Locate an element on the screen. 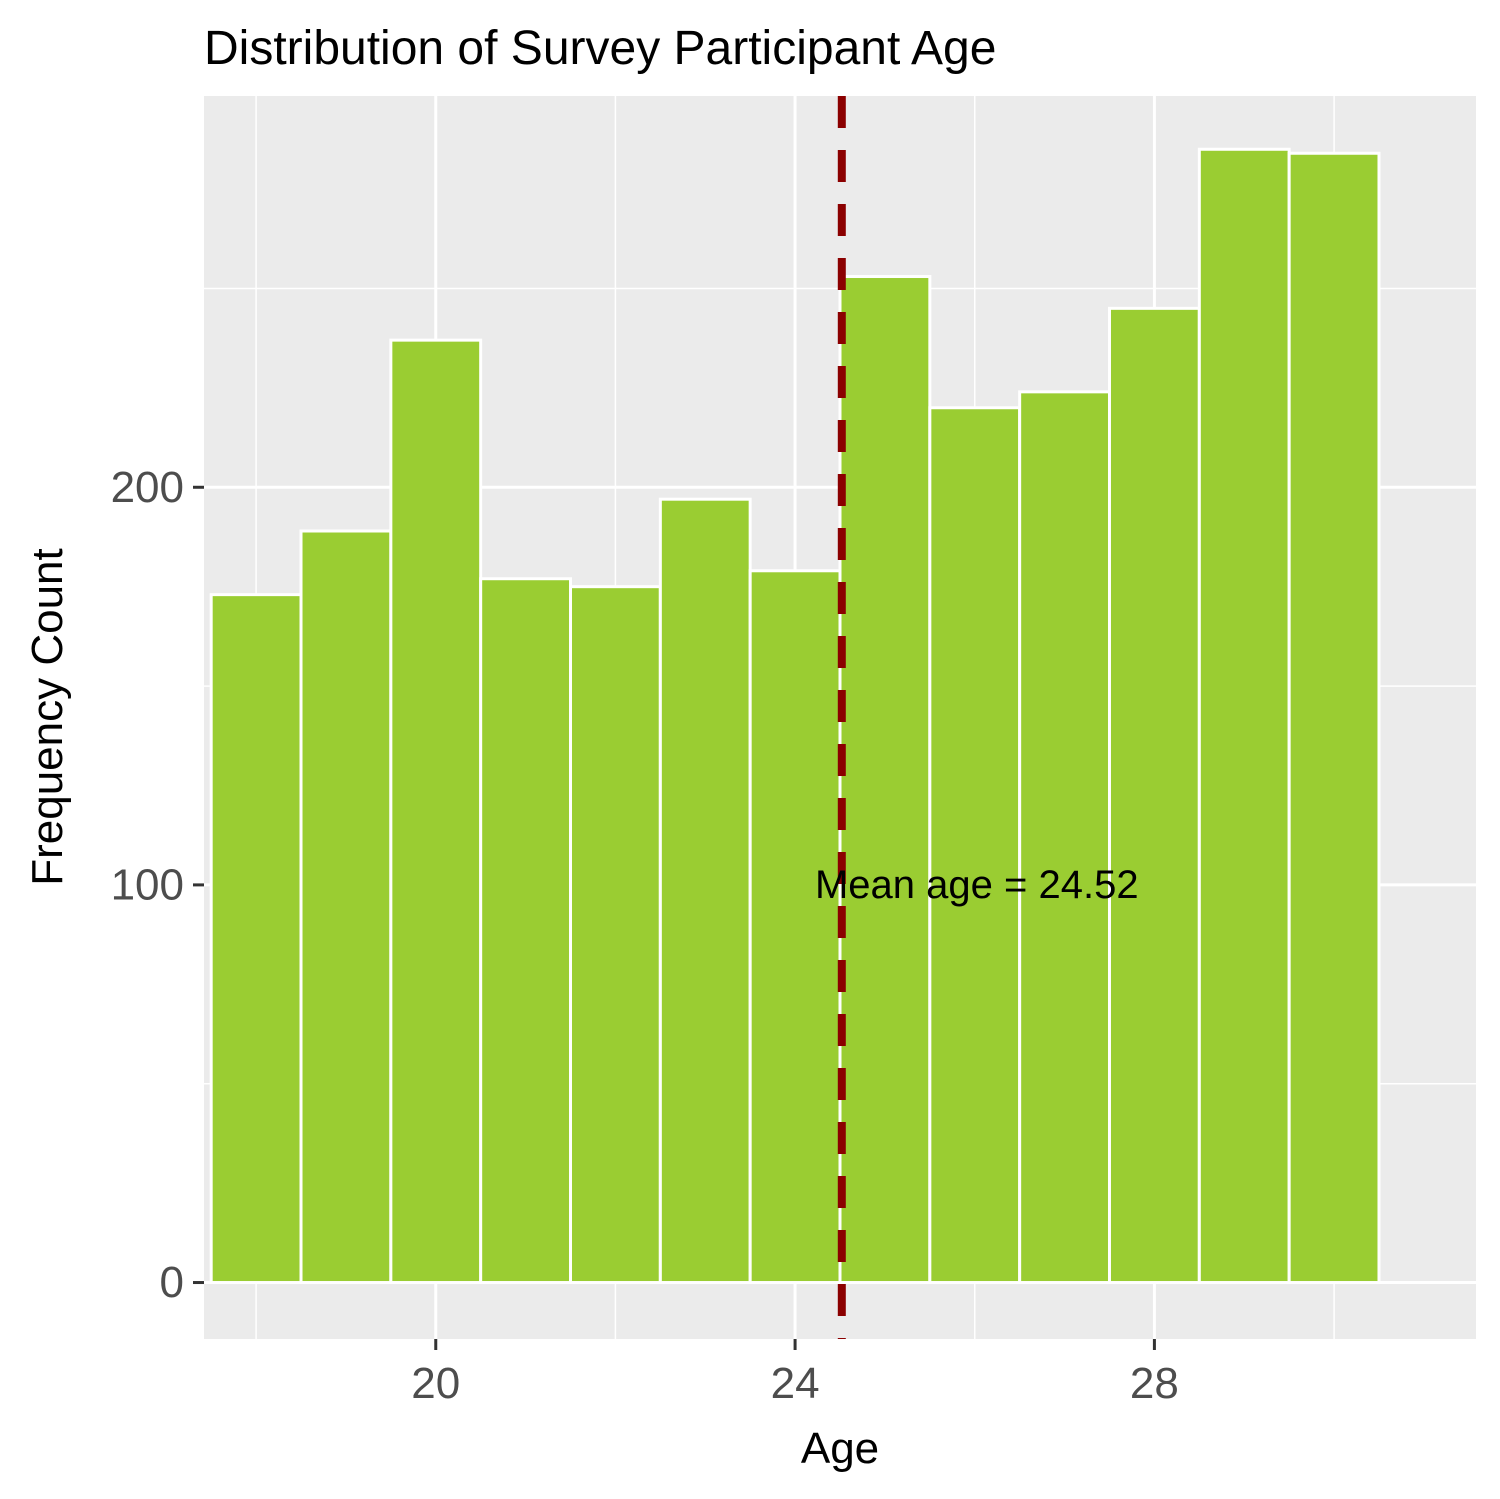  y-tick-label: 0 is located at coordinates (172, 1282).